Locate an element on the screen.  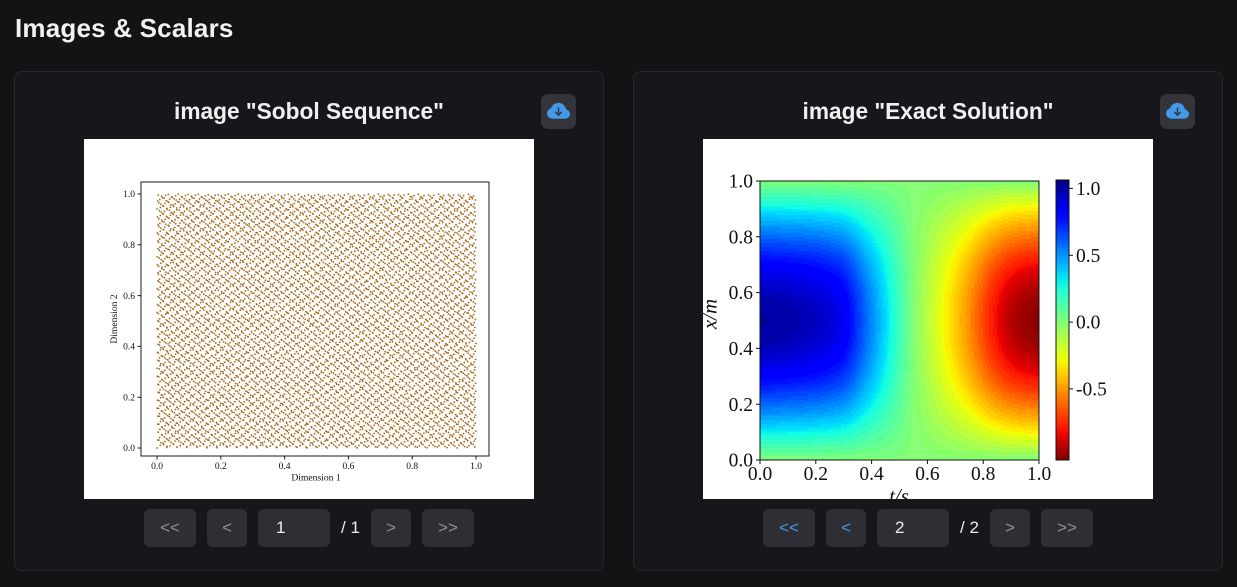
svg-text: x/m is located at coordinates (712, 314).